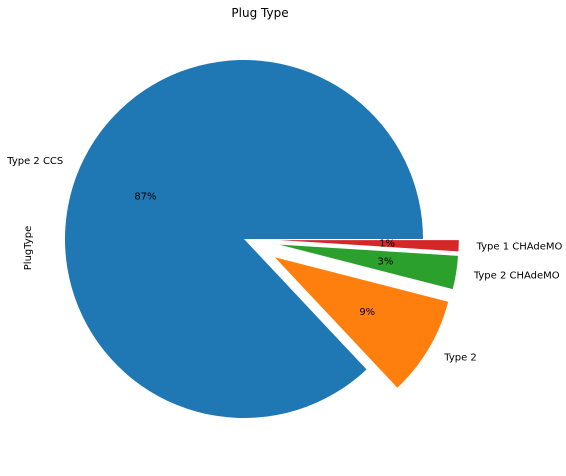 The width and height of the screenshot is (566, 476). I want to click on slice-label: Type 2 CHAdeMO, so click(516, 275).